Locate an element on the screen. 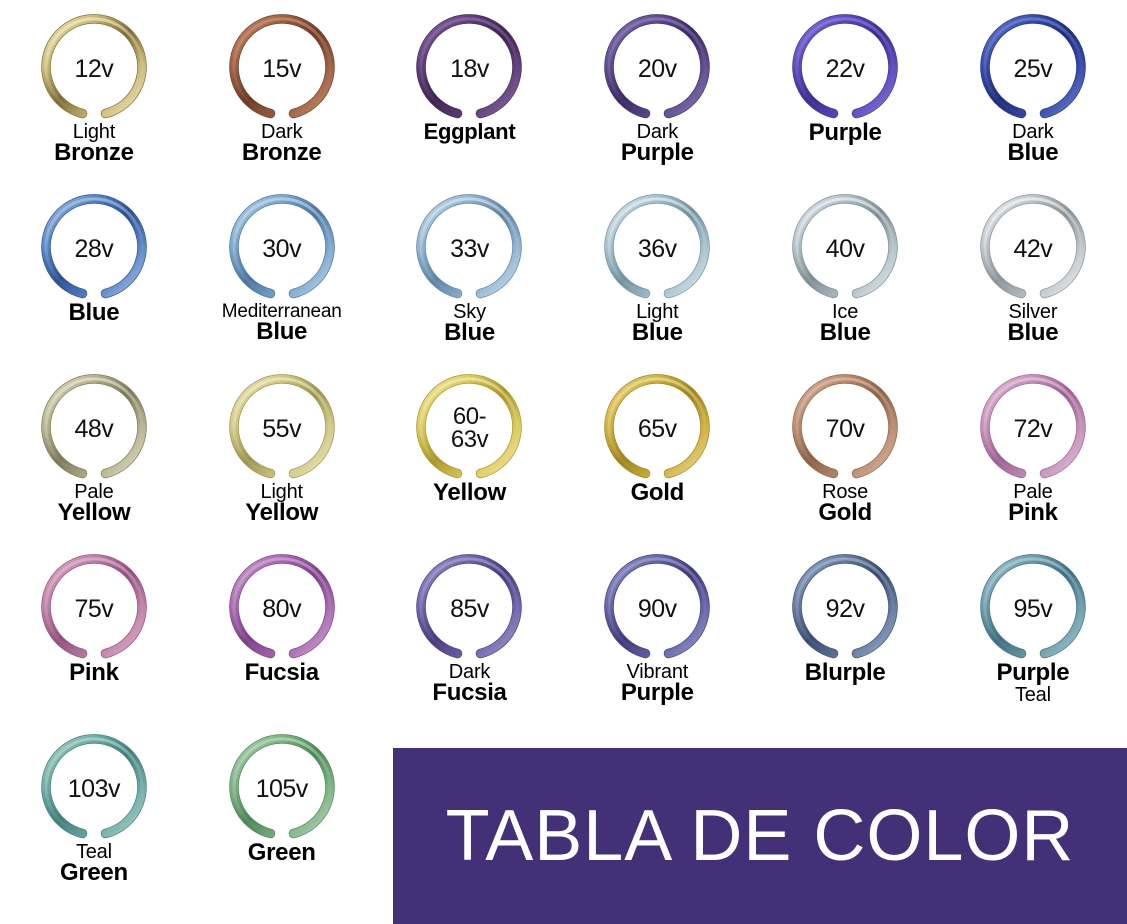 The height and width of the screenshot is (924, 1127). swatch-labels: Blurple is located at coordinates (845, 672).